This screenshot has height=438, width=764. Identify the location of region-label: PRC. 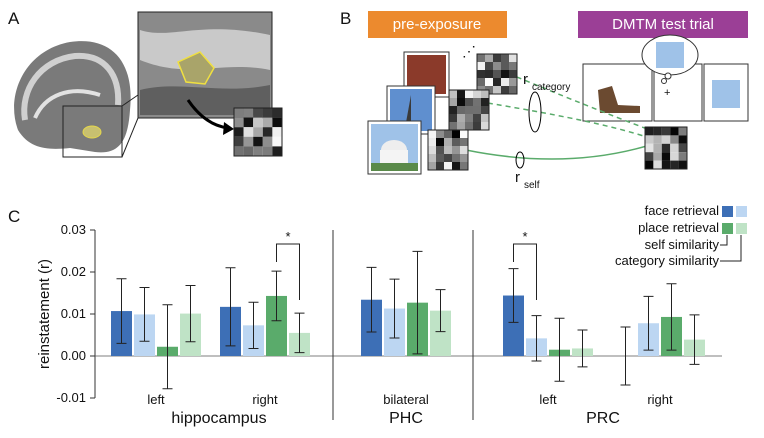
(603, 418).